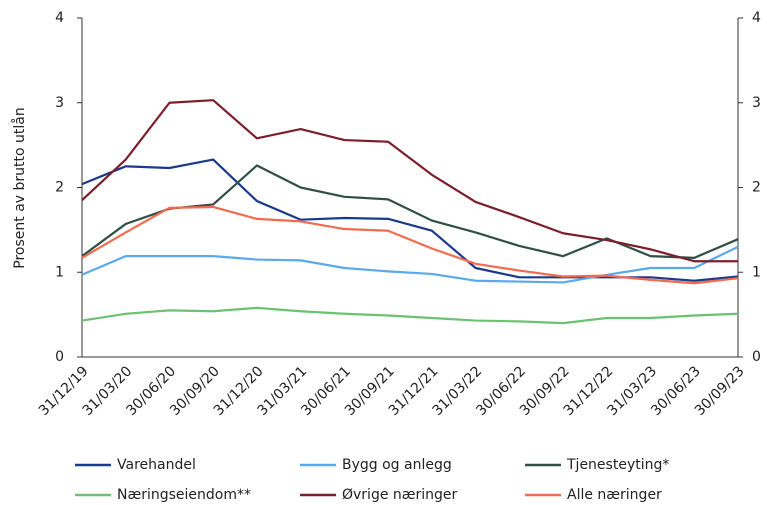  What do you see at coordinates (756, 103) in the screenshot?
I see `y2-tick-label: 3` at bounding box center [756, 103].